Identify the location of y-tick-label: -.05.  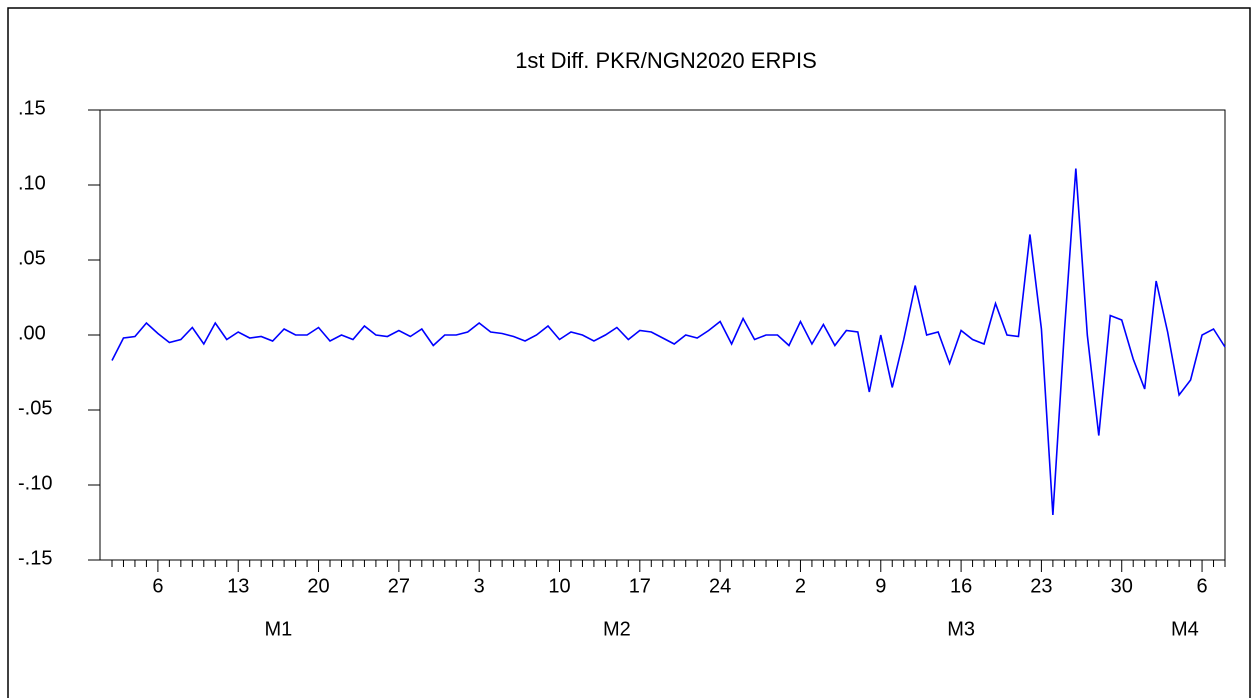
(35, 408).